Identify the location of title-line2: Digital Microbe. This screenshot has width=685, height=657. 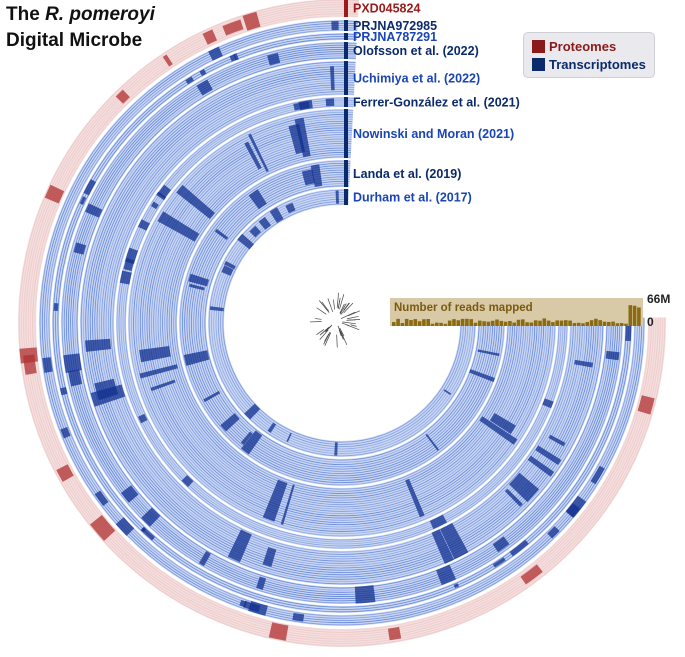
(74, 40).